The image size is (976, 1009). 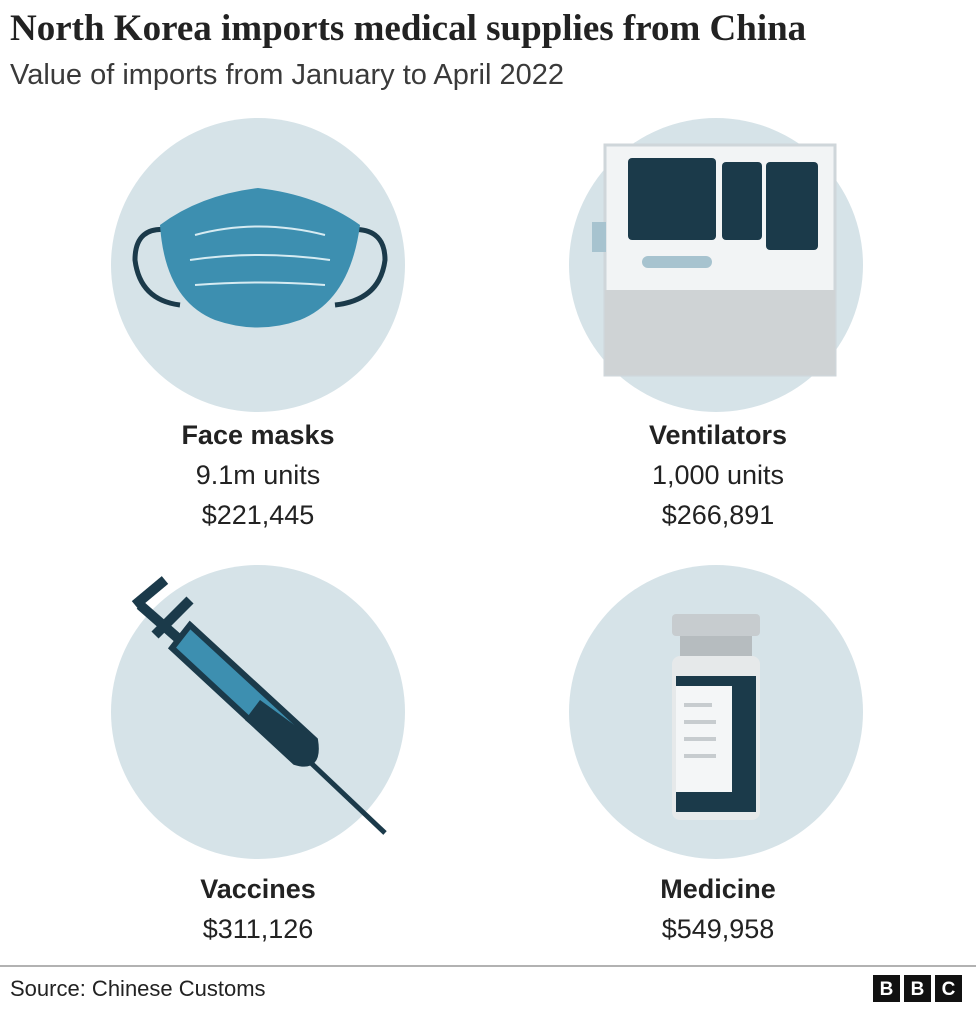 What do you see at coordinates (718, 889) in the screenshot?
I see `item-name: Medicine` at bounding box center [718, 889].